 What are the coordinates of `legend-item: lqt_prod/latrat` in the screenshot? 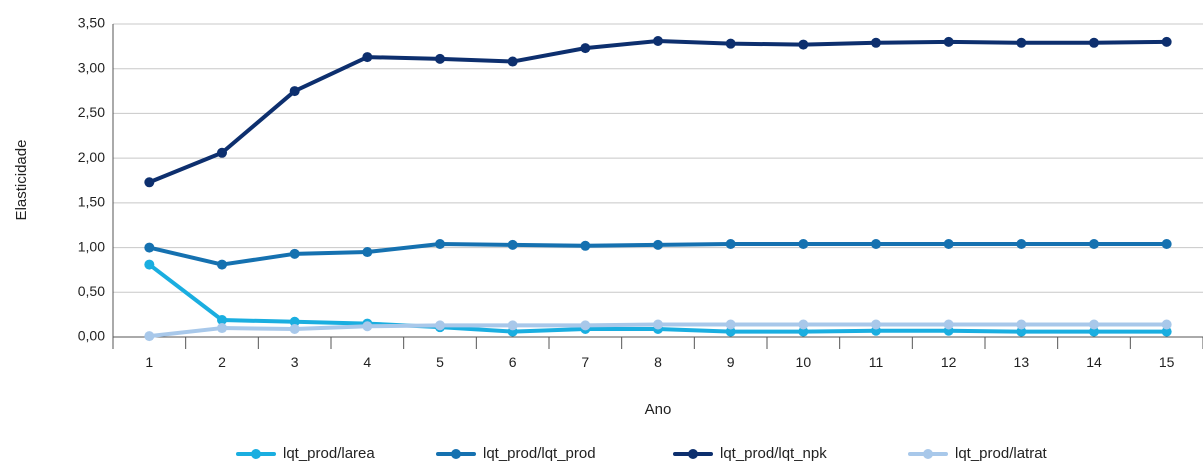 It's located at (978, 453).